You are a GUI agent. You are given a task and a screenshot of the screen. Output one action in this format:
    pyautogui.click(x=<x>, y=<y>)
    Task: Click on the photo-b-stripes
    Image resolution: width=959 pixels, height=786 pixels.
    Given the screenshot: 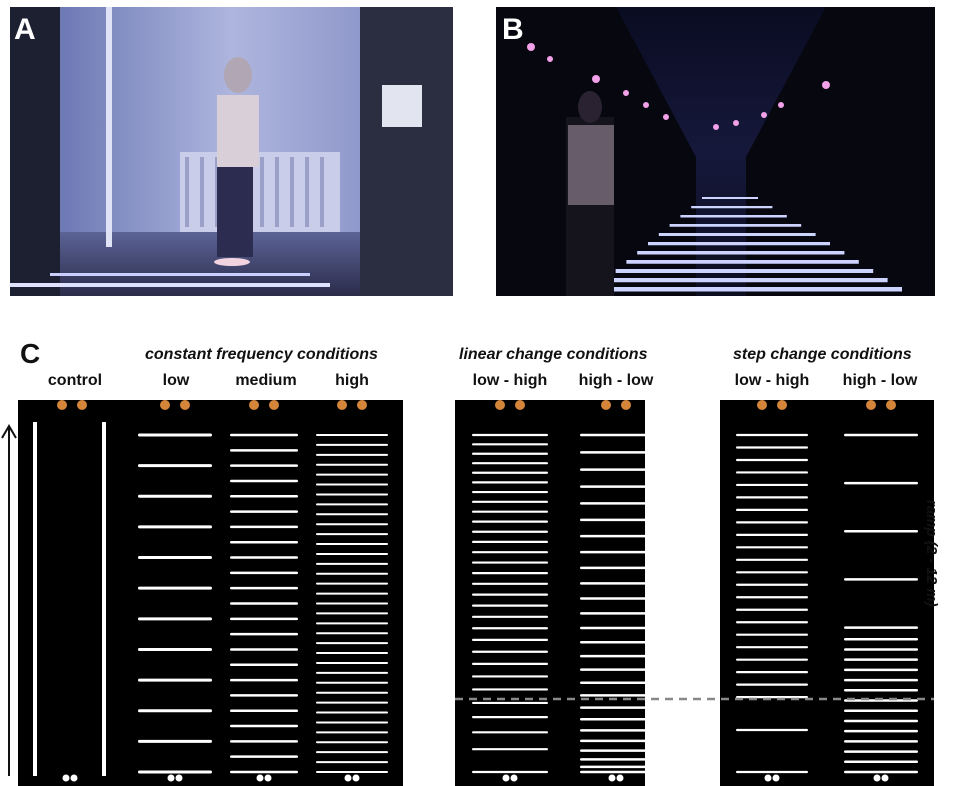 What is the action you would take?
    pyautogui.click(x=748, y=244)
    